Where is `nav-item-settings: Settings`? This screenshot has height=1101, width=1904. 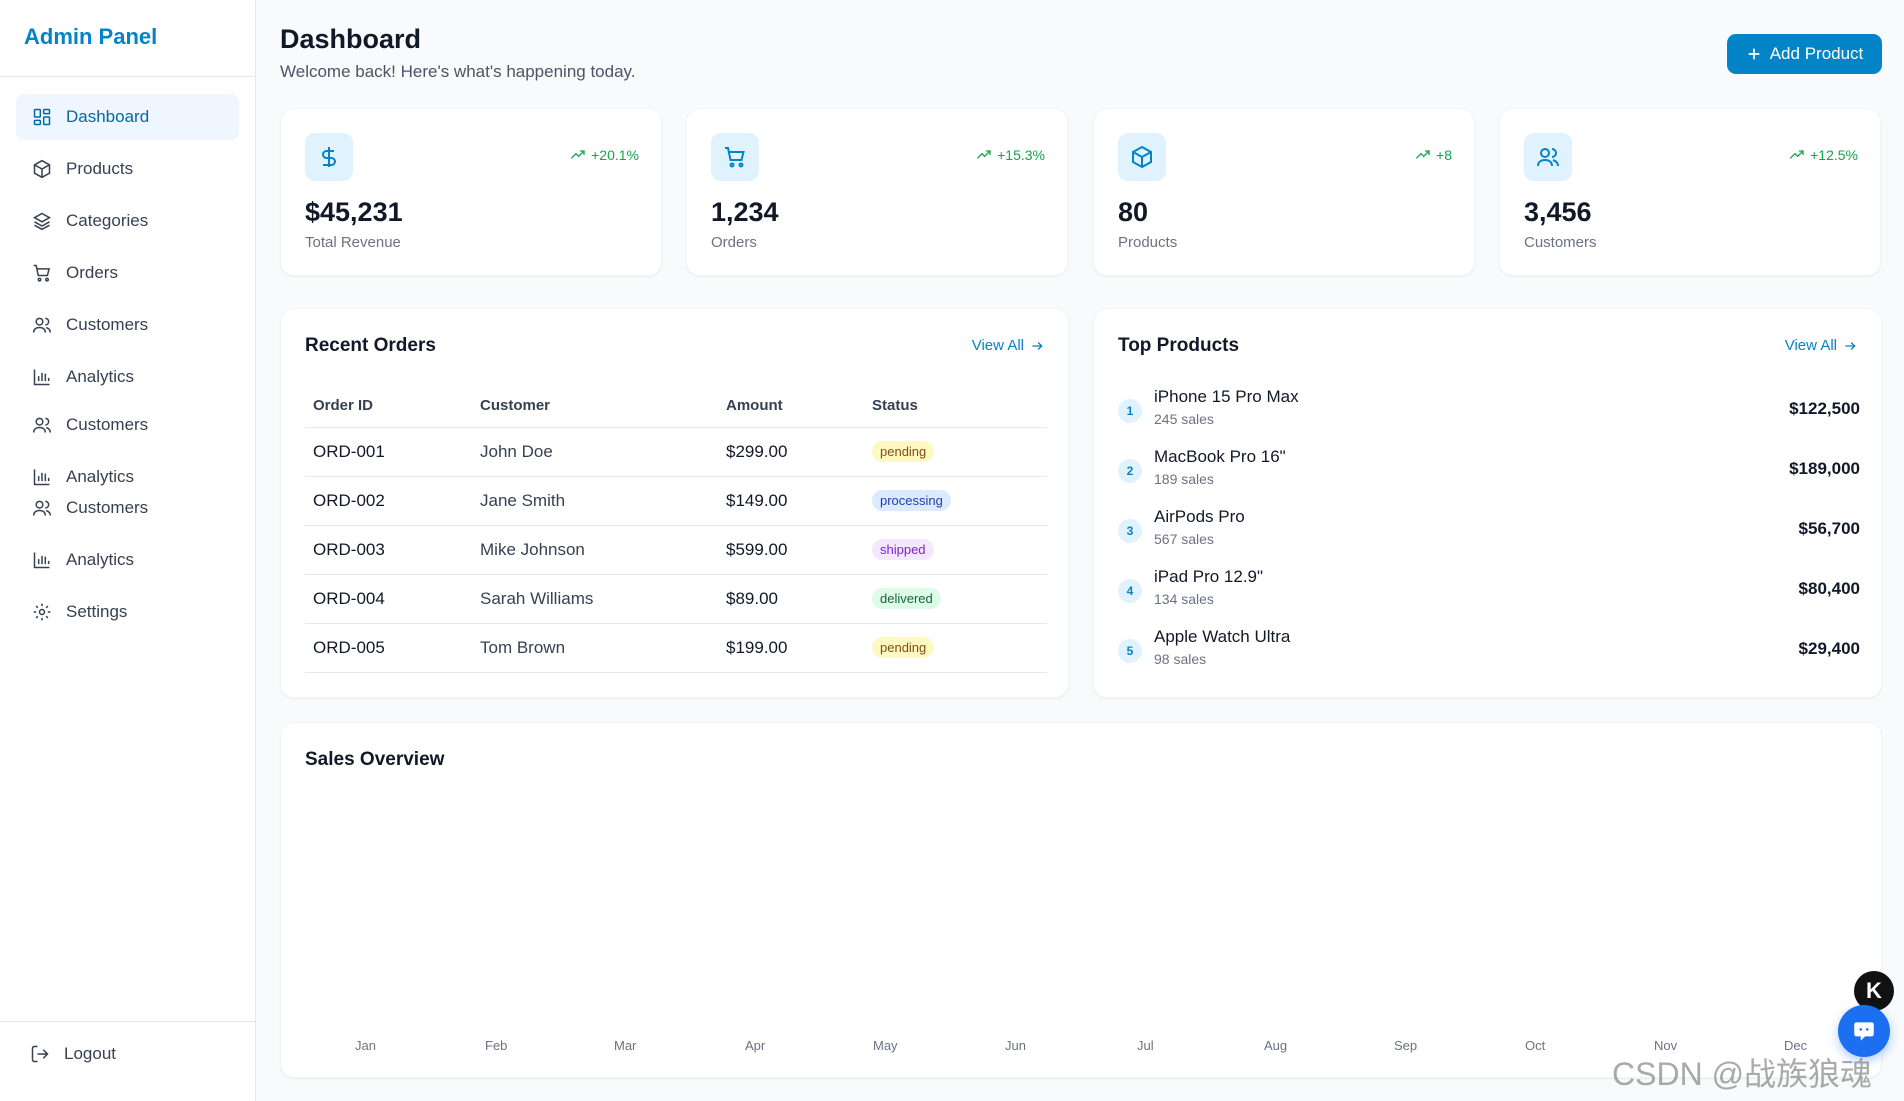 nav-item-settings: Settings is located at coordinates (127, 612).